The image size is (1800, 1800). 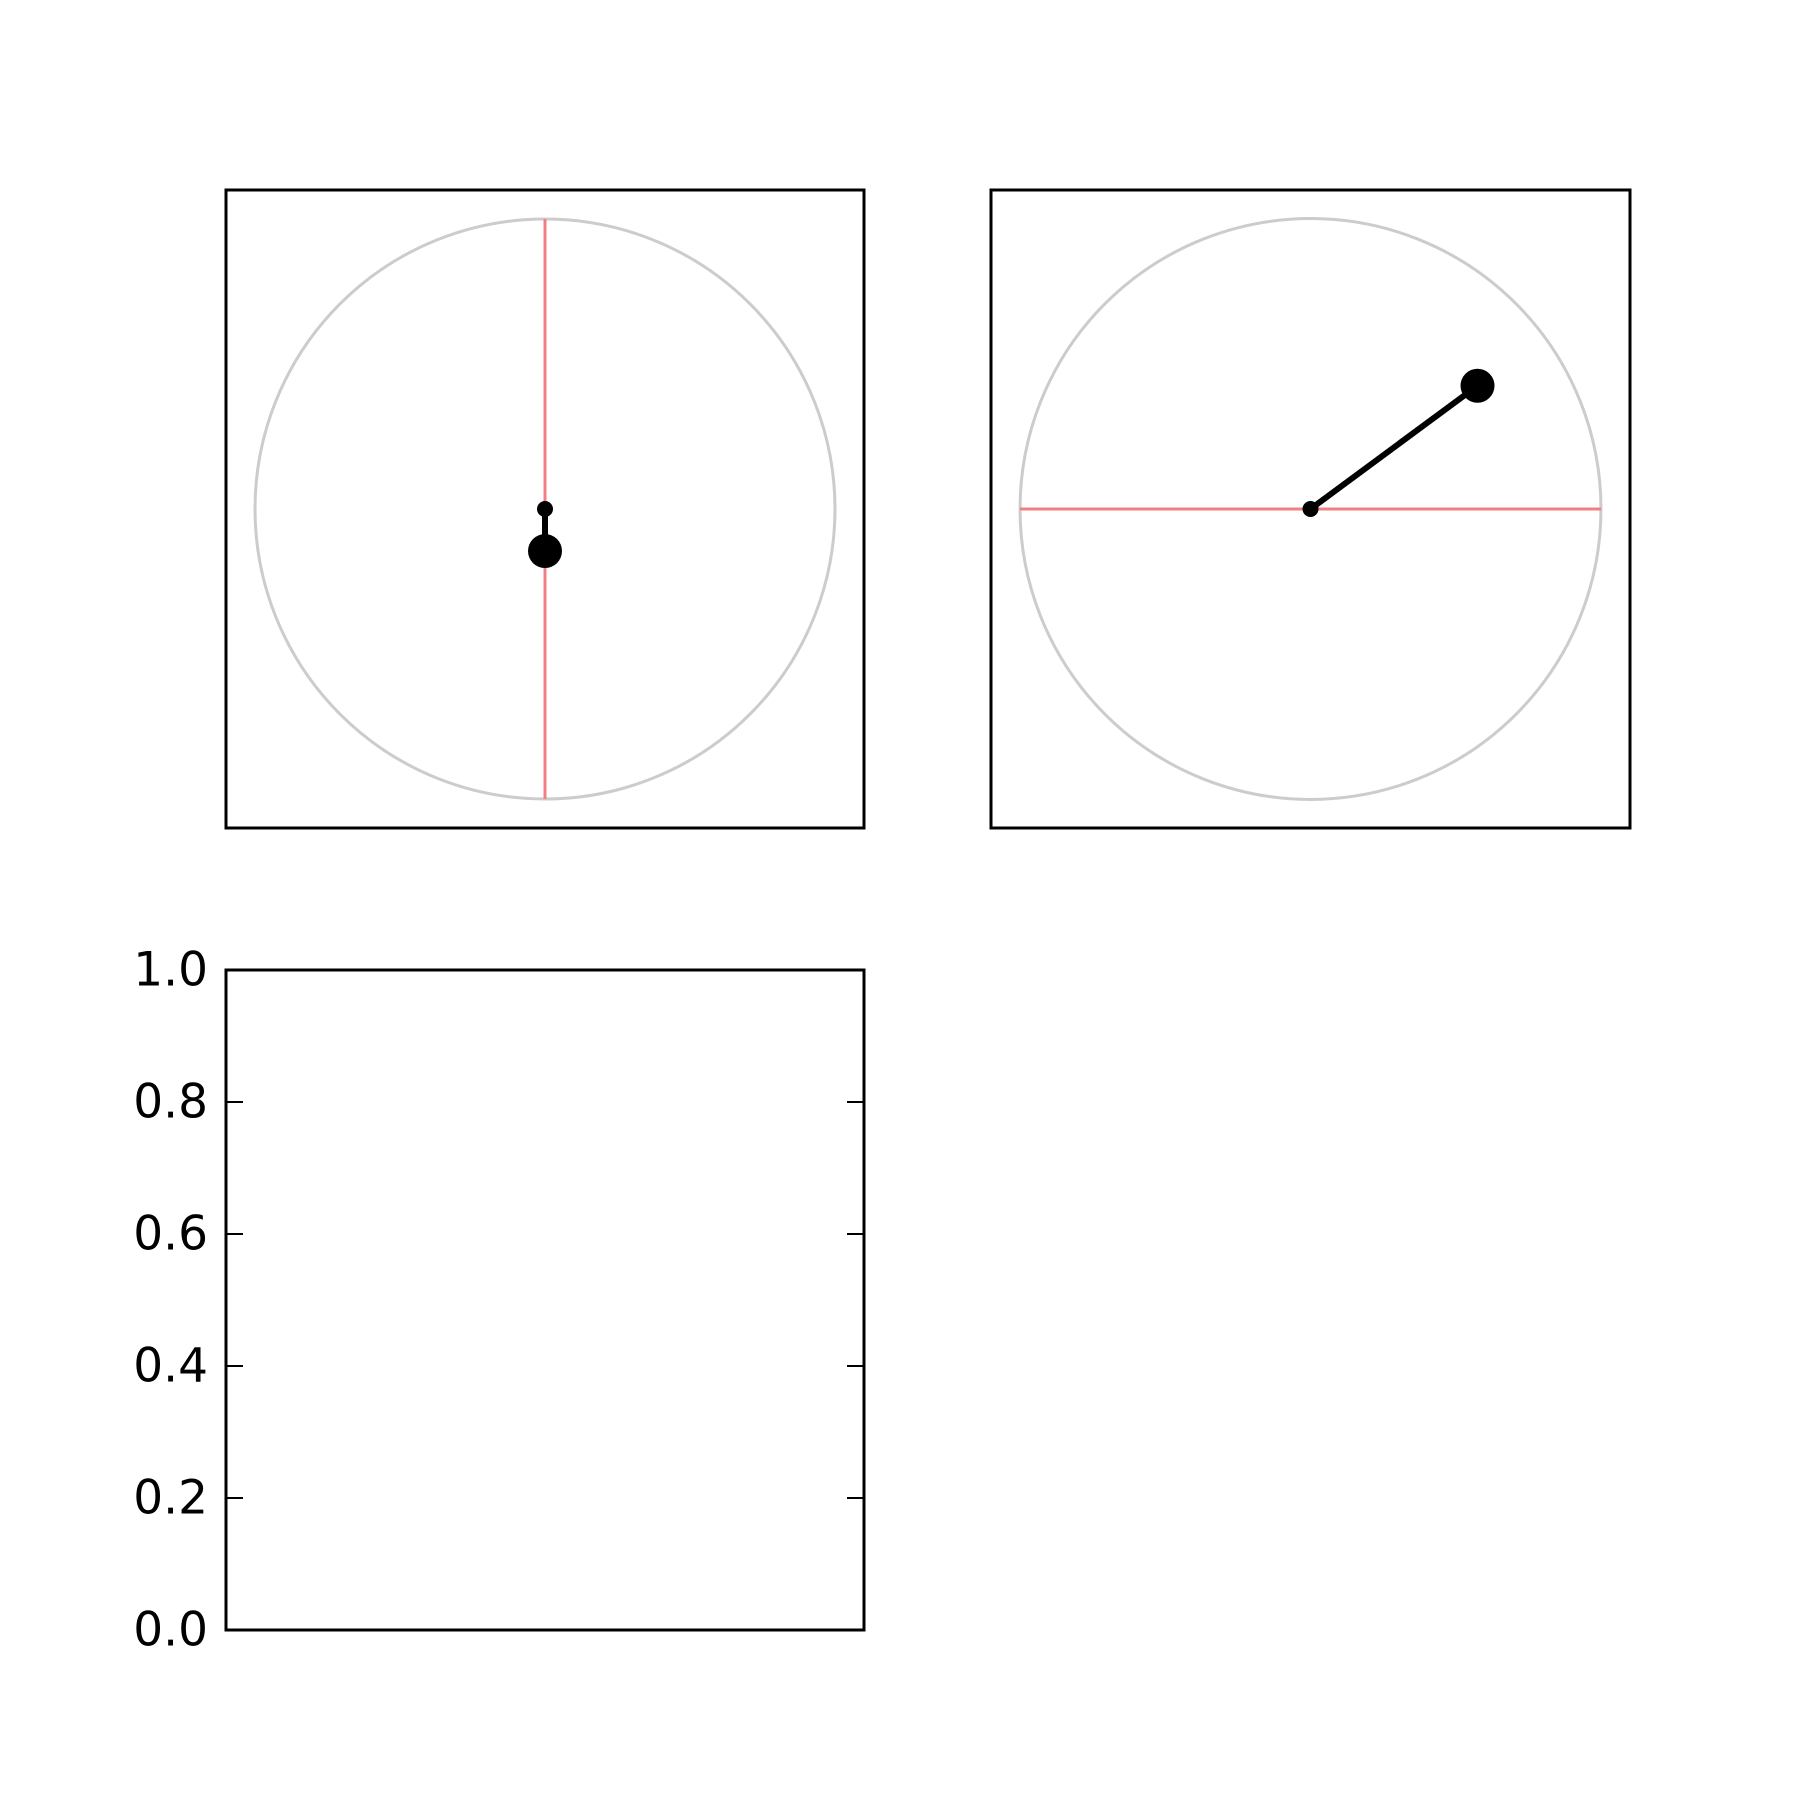 What do you see at coordinates (170, 1498) in the screenshot?
I see `y-tick-label: 0.2` at bounding box center [170, 1498].